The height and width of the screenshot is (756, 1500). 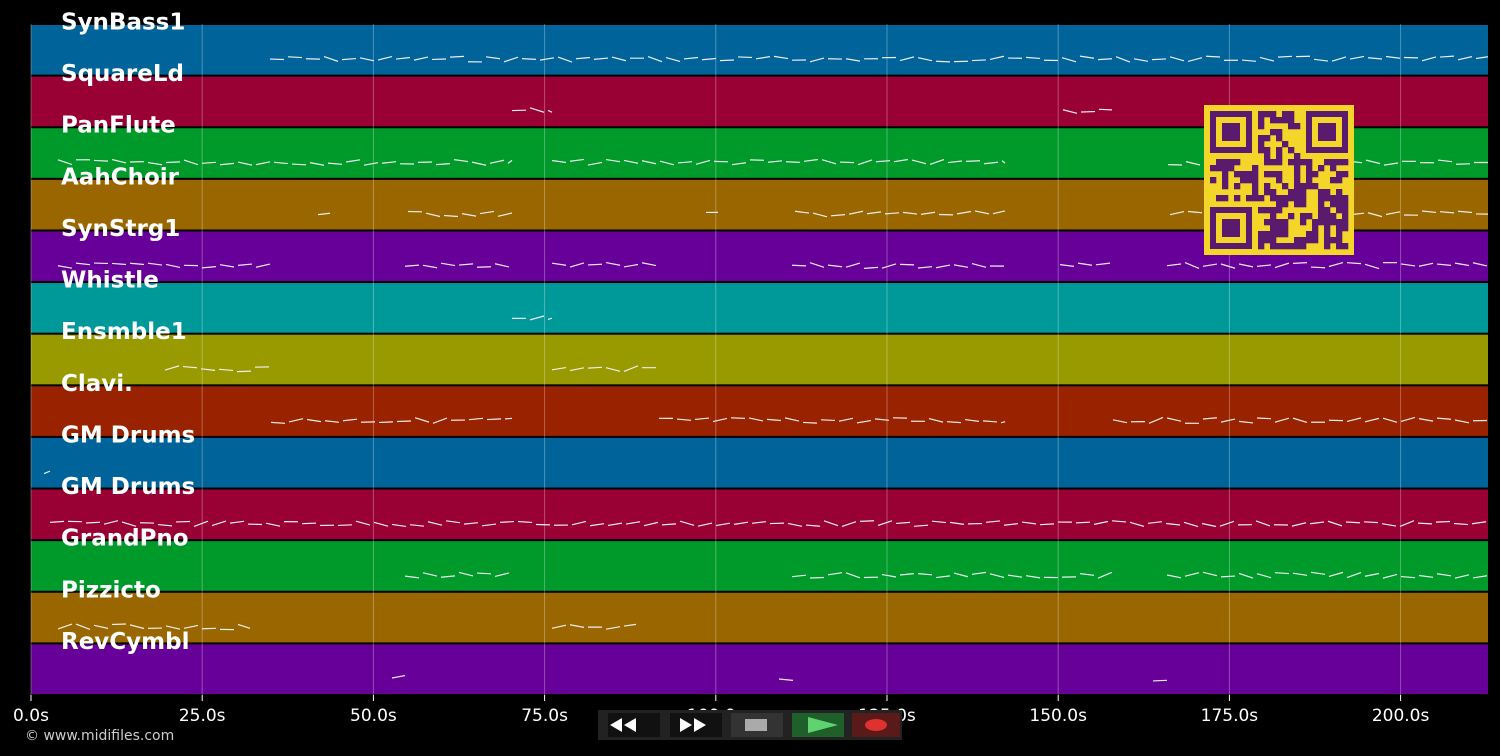 I want to click on play-button, so click(x=818, y=725).